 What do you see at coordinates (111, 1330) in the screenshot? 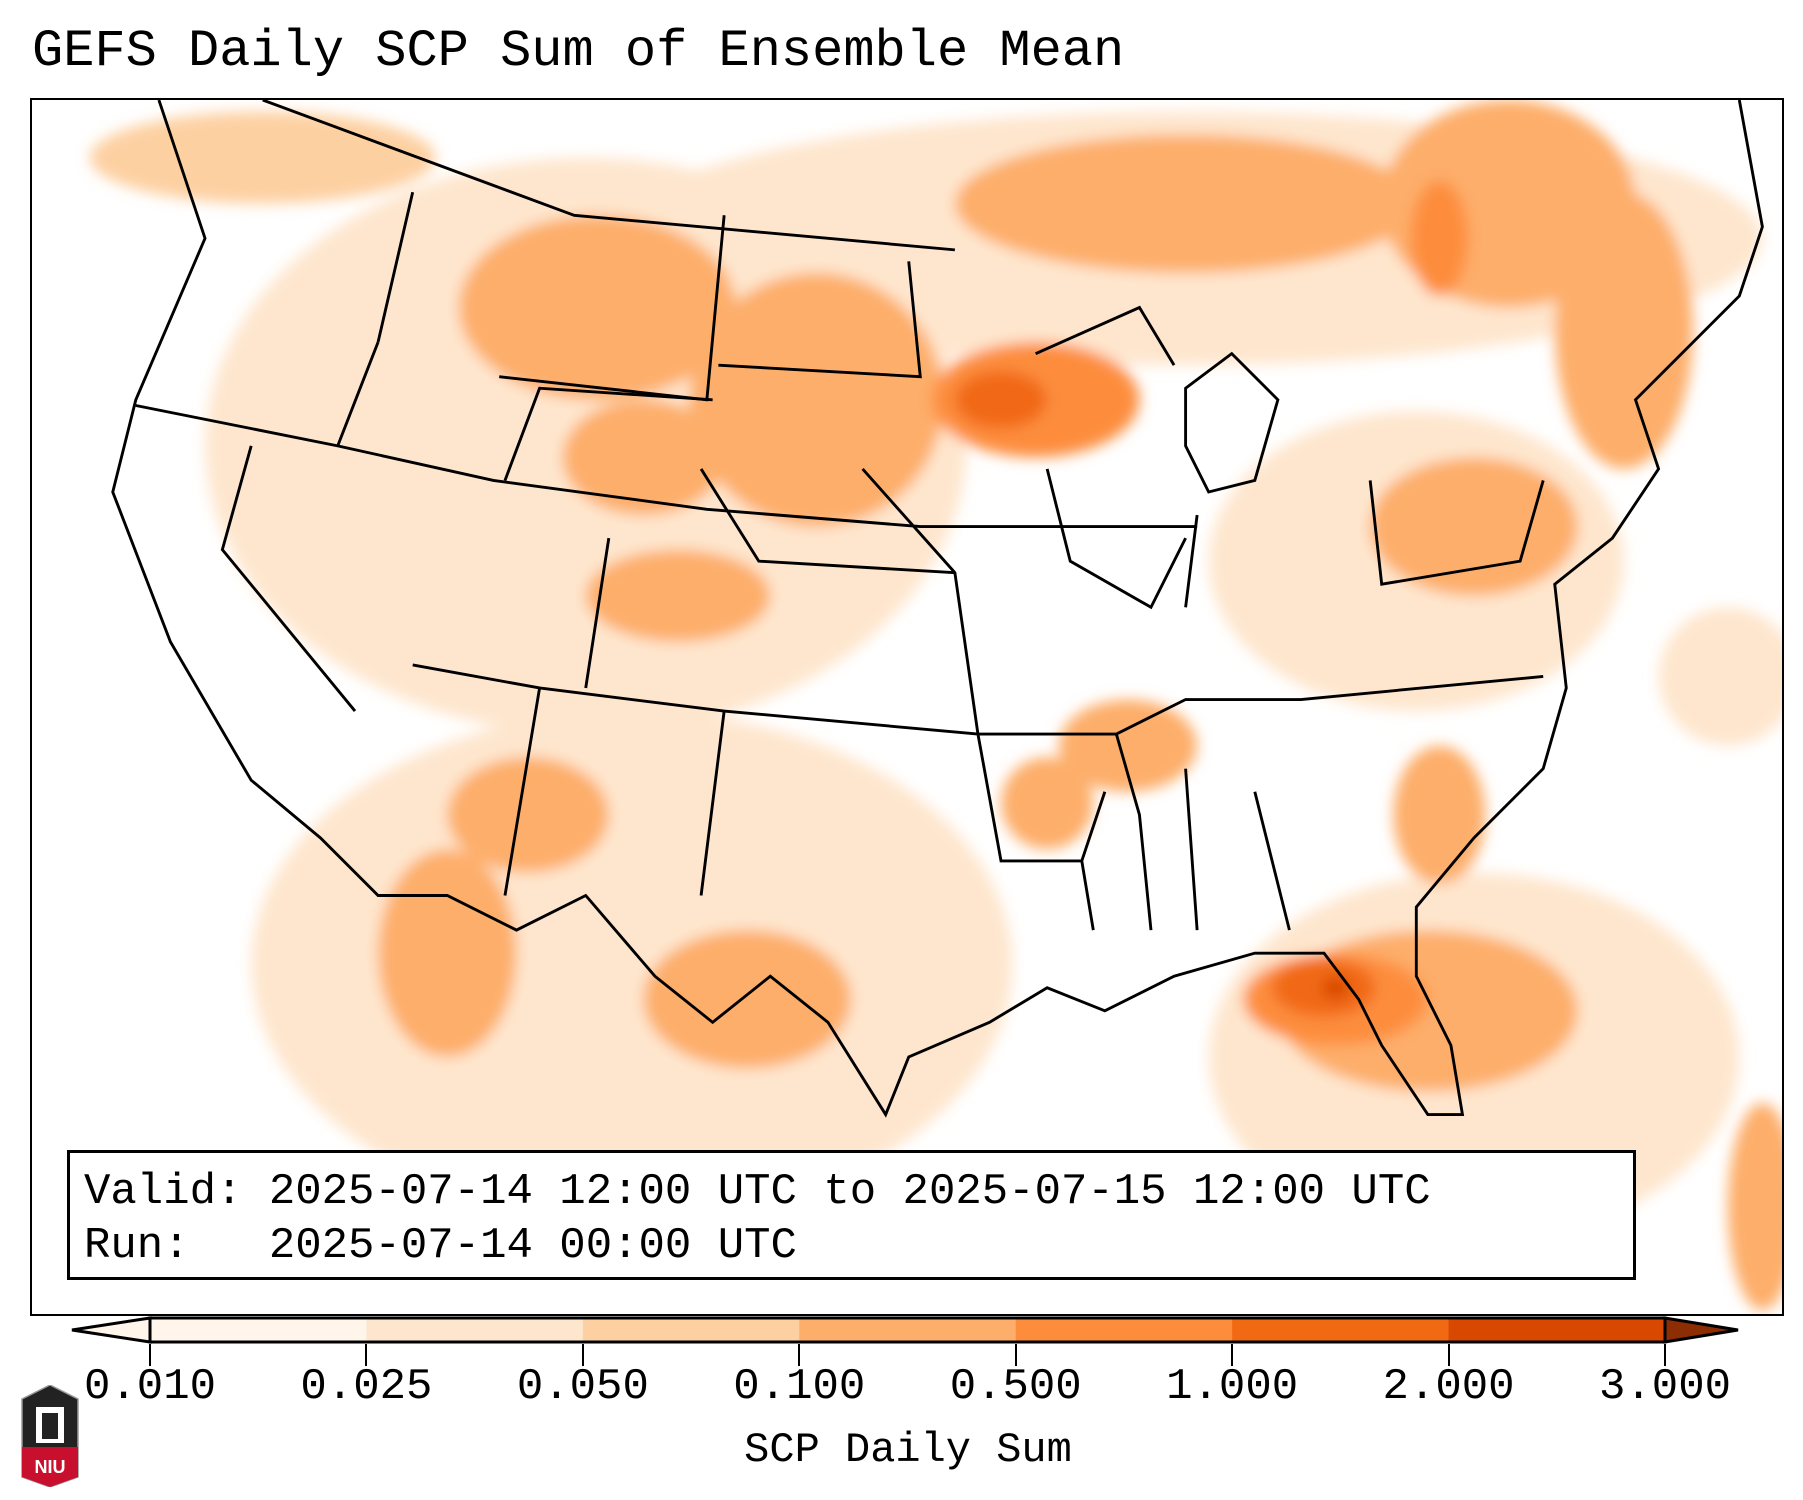
I see `colorbar-extend-low` at bounding box center [111, 1330].